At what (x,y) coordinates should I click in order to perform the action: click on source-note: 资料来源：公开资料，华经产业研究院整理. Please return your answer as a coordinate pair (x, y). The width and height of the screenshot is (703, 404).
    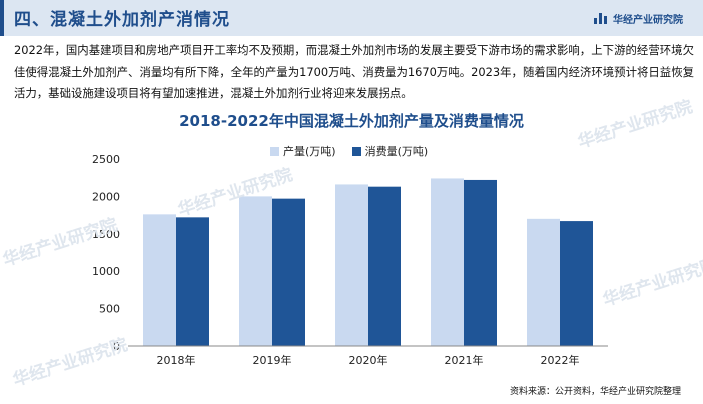
    Looking at the image, I should click on (595, 392).